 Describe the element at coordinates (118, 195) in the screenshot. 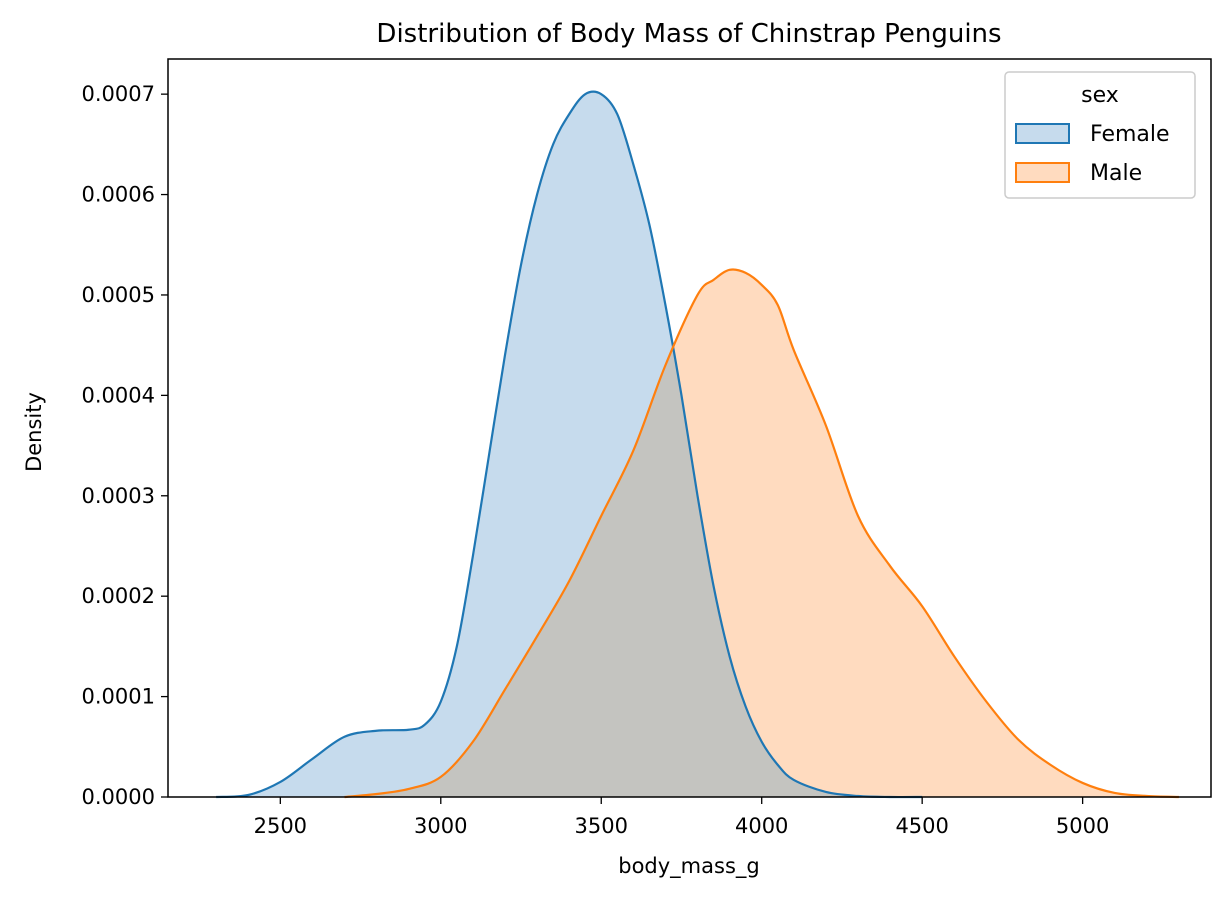

I see `y-tick-label: 0.0006` at that location.